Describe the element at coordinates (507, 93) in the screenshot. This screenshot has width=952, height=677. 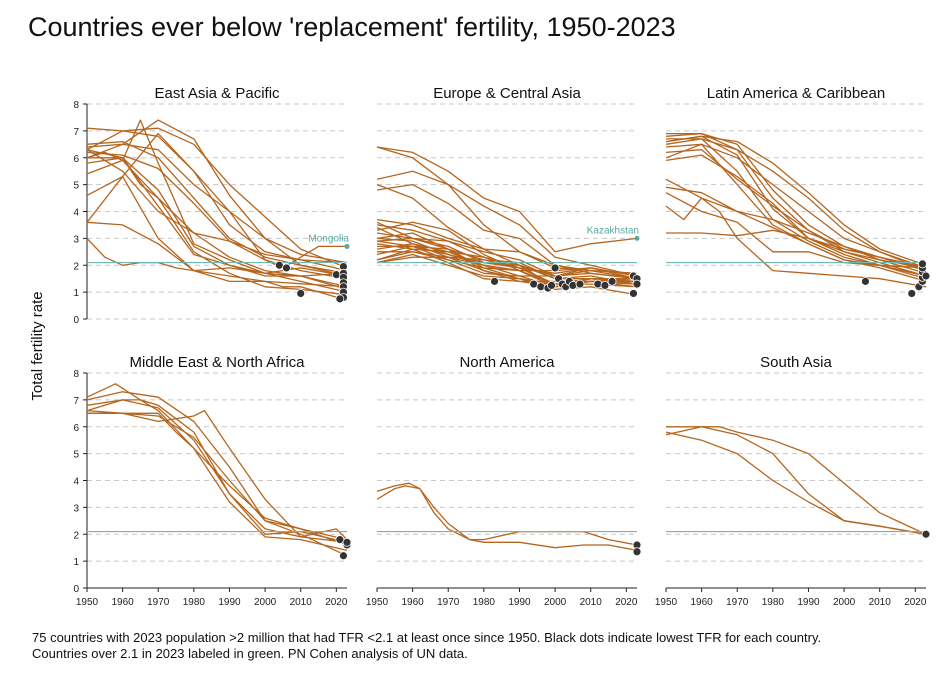
I see `panel-title-europe-central-asia: Europe & Central Asia` at that location.